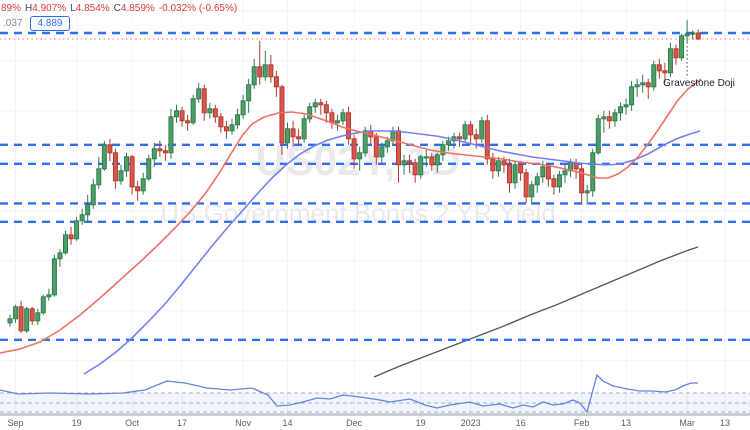  I want to click on pane-separator, so click(375, 414).